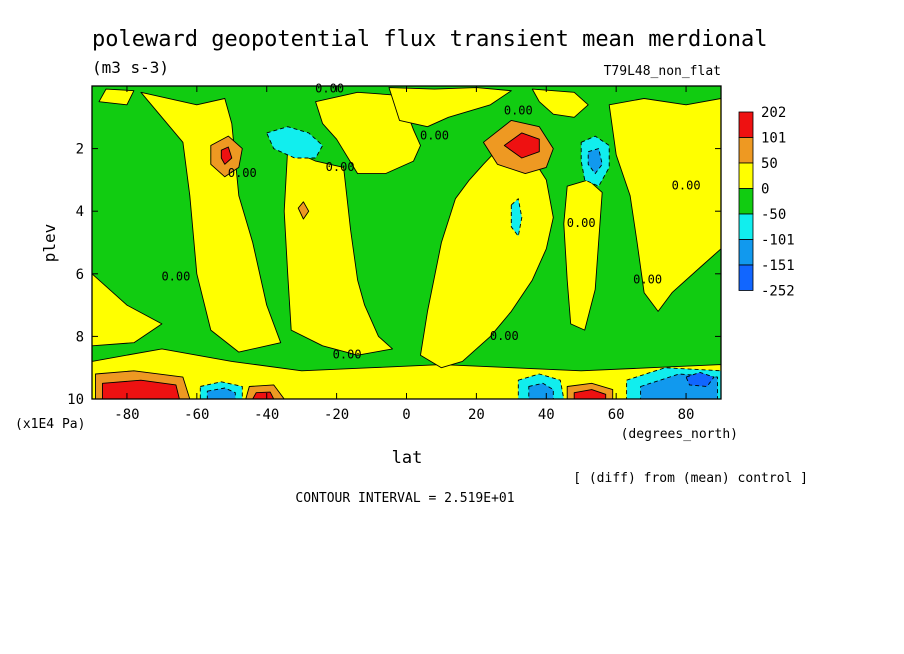  Describe the element at coordinates (773, 139) in the screenshot. I see `colorbar-label: 101` at that location.